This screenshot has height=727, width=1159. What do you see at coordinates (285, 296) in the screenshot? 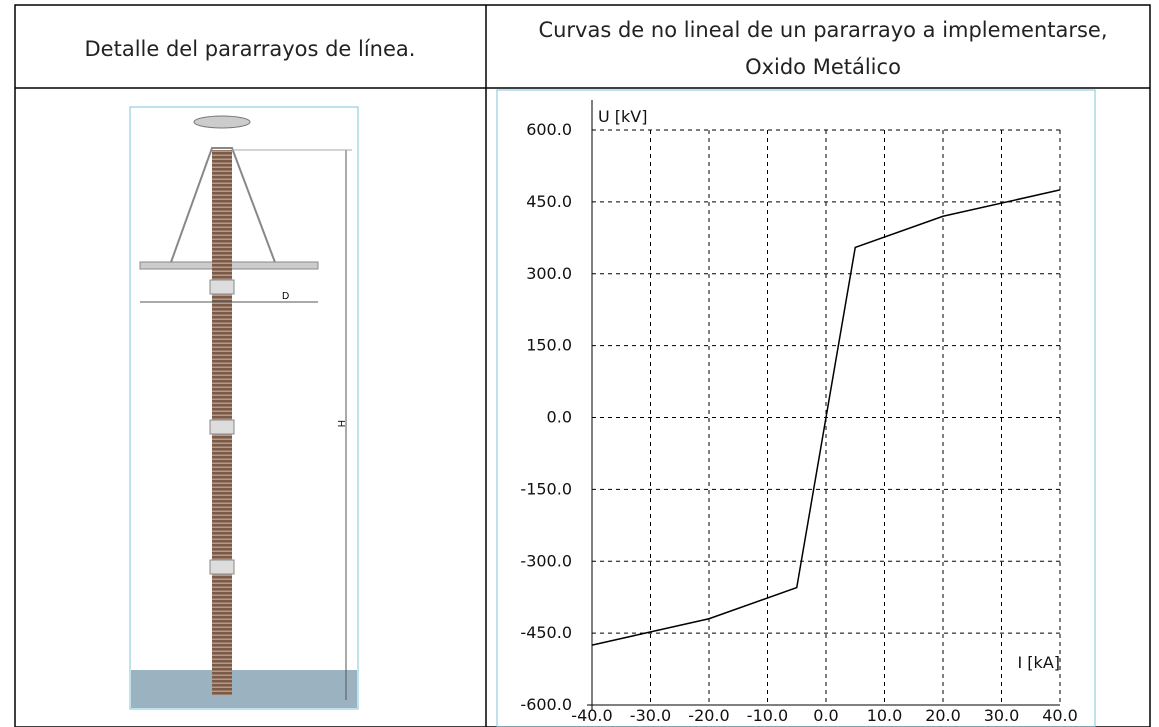
I see `dimension-label: D` at bounding box center [285, 296].